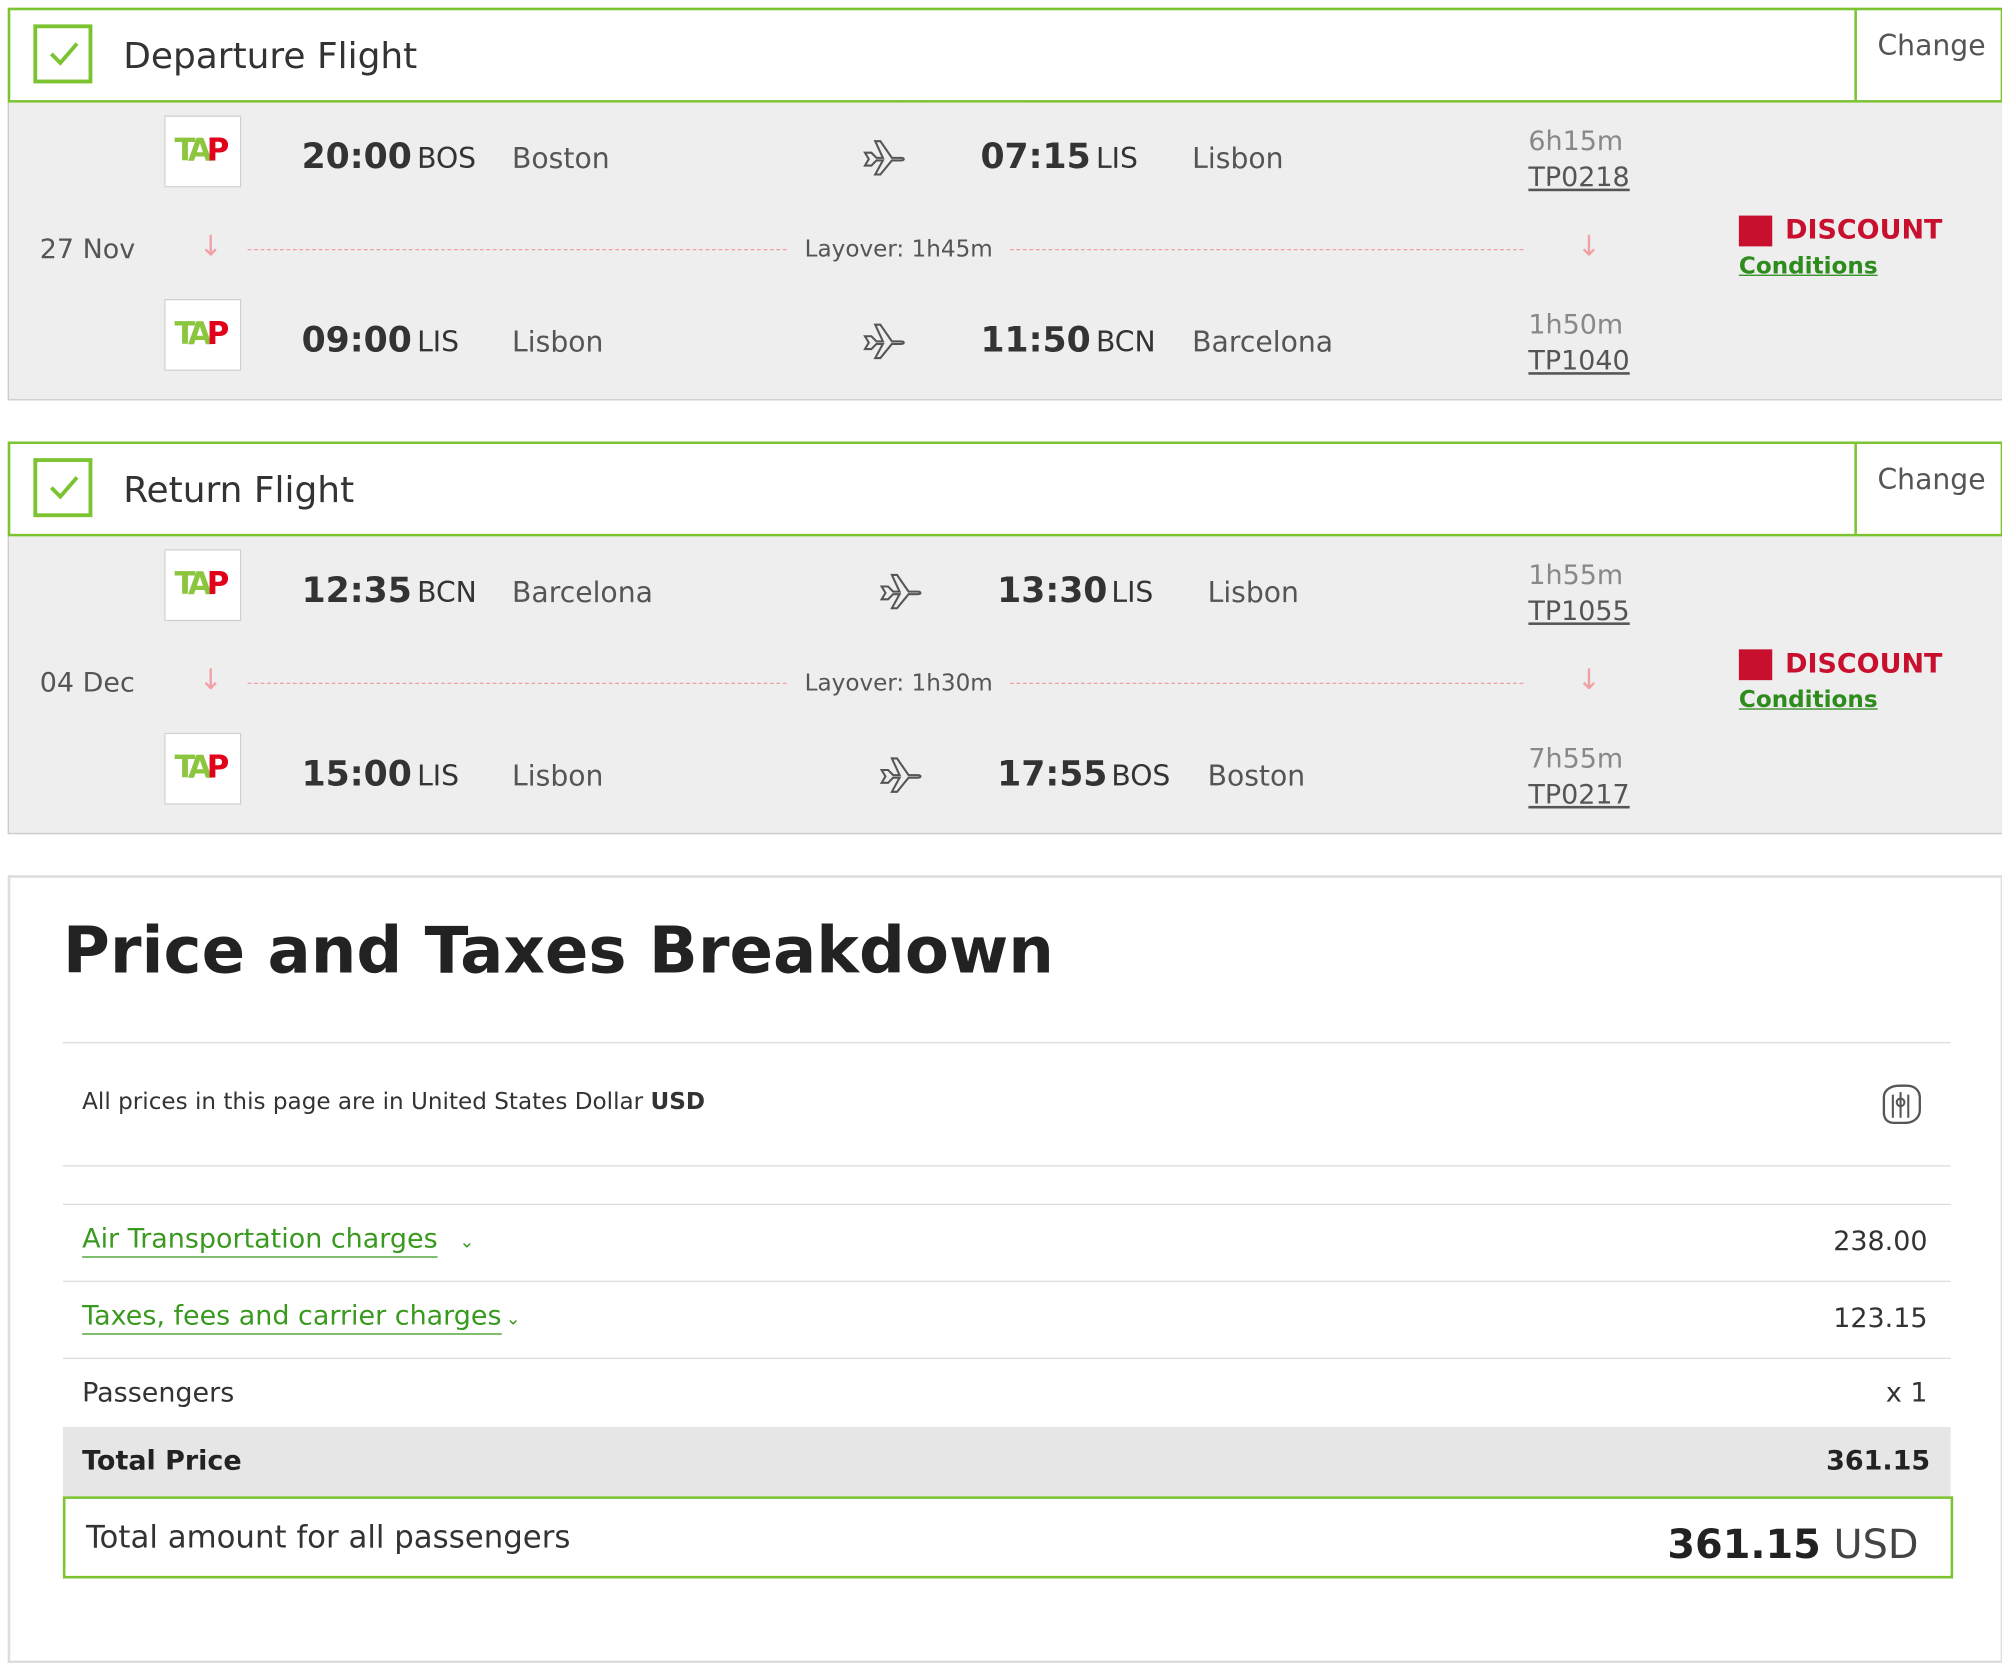 This screenshot has height=1663, width=2002. I want to click on flight-duration: 1h55m, so click(1575, 575).